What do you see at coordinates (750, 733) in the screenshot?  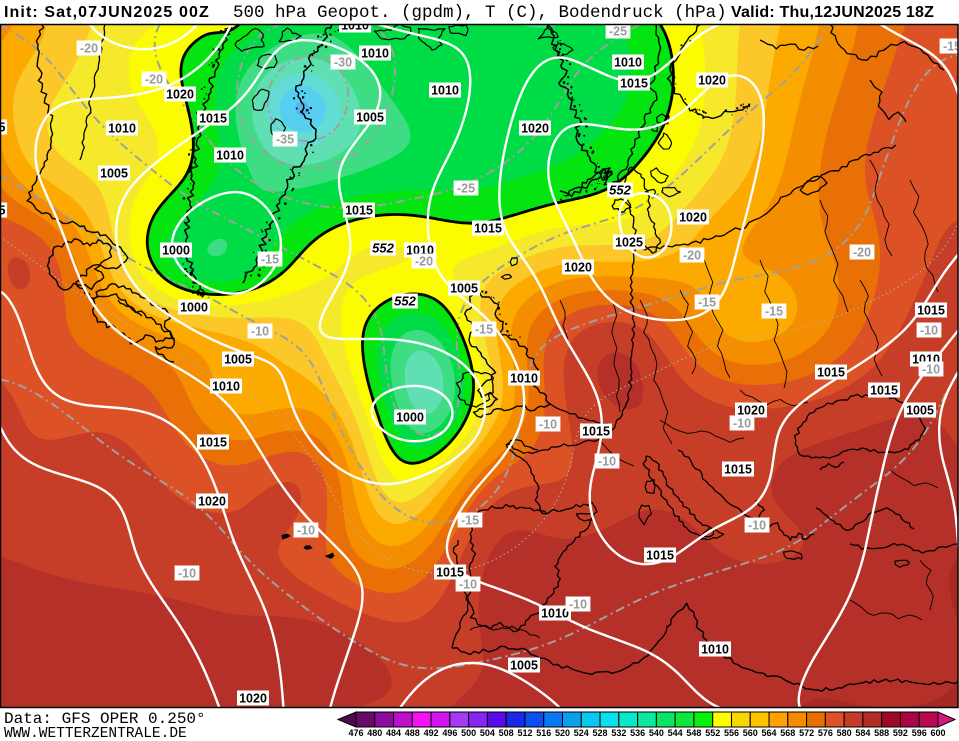 I see `svg-text: 560` at bounding box center [750, 733].